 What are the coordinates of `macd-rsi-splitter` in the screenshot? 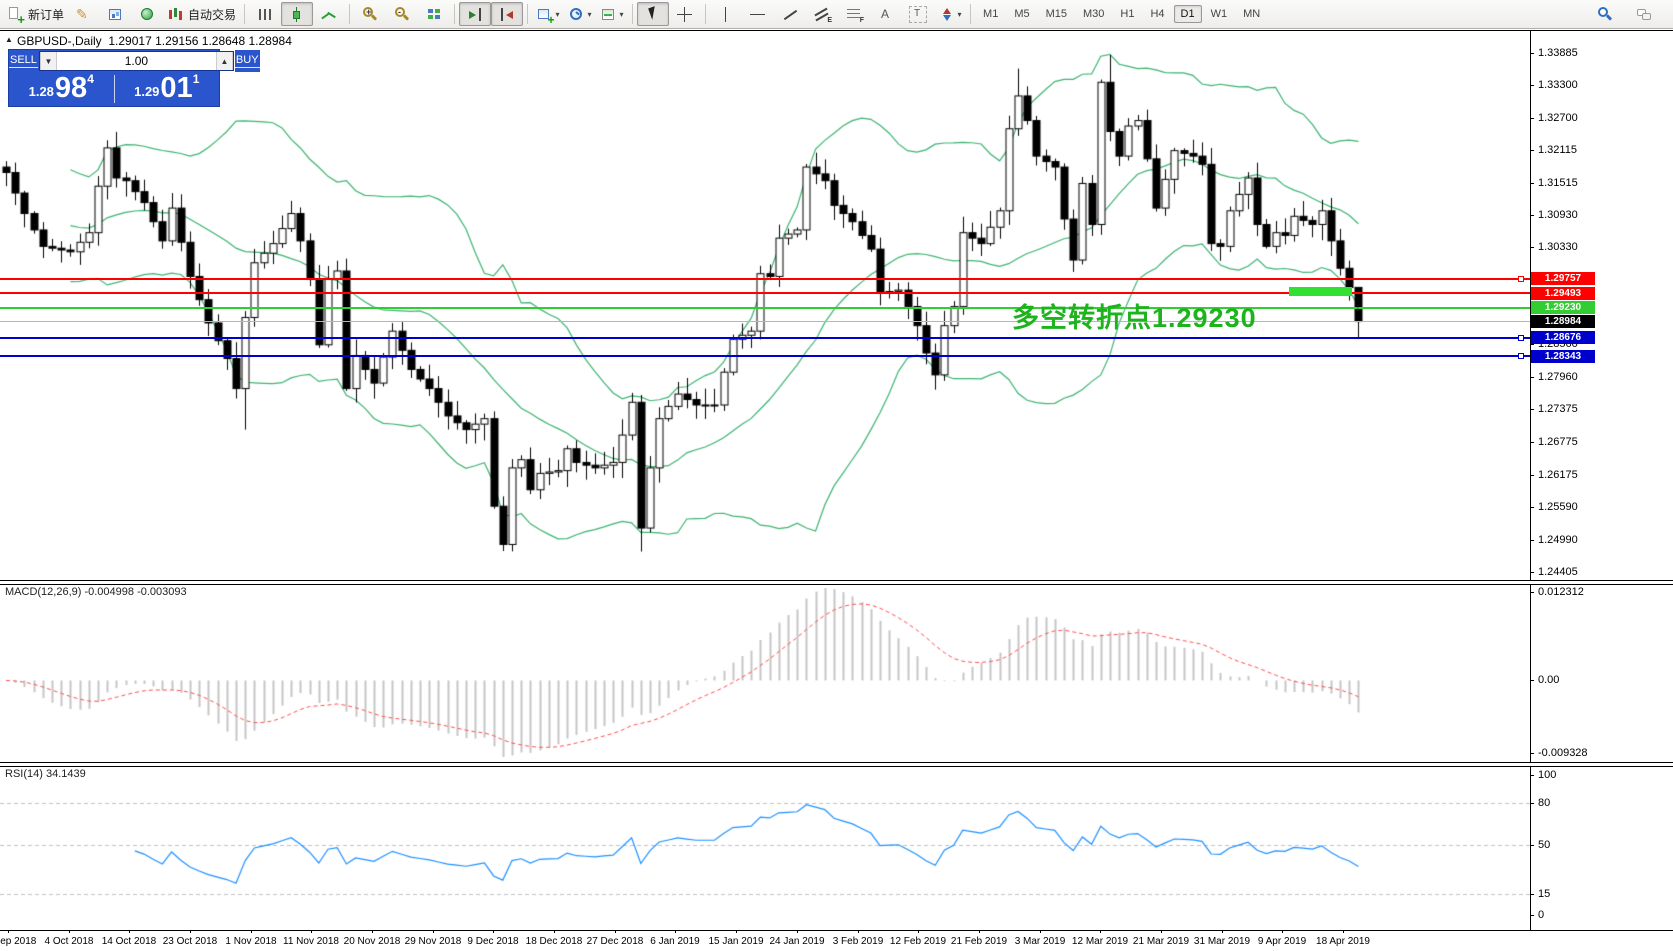 It's located at (836, 764).